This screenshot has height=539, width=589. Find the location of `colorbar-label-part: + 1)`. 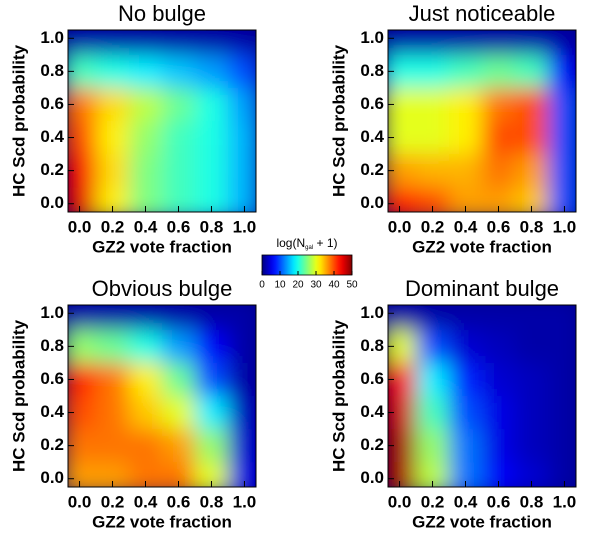

colorbar-label-part: + 1) is located at coordinates (325, 243).